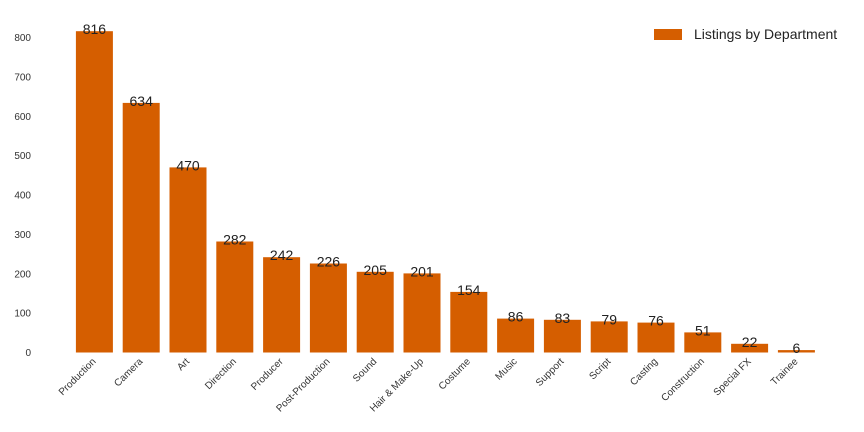 The height and width of the screenshot is (432, 864). What do you see at coordinates (422, 271) in the screenshot?
I see `bar-value-label: 201` at bounding box center [422, 271].